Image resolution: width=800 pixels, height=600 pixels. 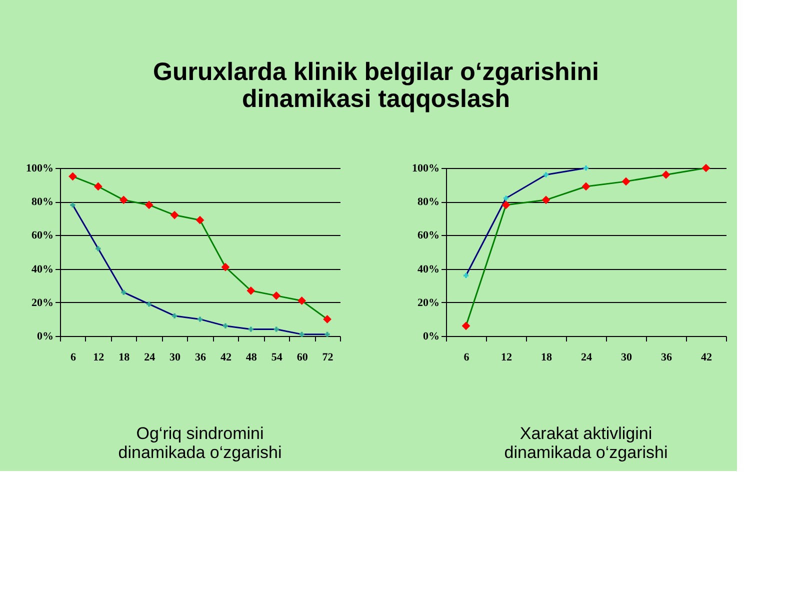 What do you see at coordinates (376, 85) in the screenshot?
I see `chart-title: Guruxlarda klinik belgilar o‘zgarishini dinamikasi taqqoslash` at bounding box center [376, 85].